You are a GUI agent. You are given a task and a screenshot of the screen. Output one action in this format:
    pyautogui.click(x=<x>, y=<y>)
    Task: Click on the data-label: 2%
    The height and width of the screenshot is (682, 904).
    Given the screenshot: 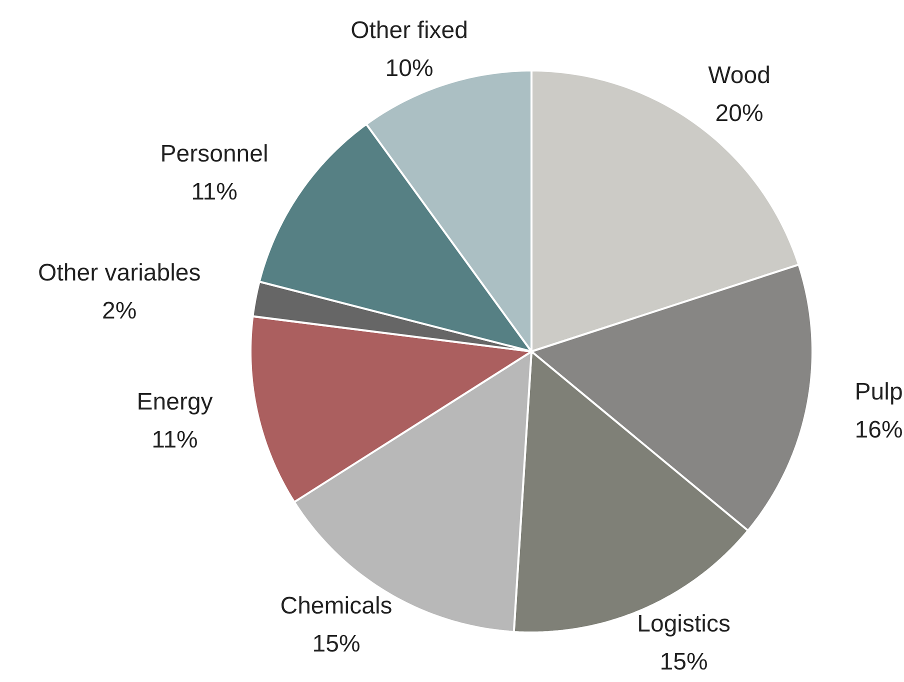 What is the action you would take?
    pyautogui.click(x=119, y=311)
    